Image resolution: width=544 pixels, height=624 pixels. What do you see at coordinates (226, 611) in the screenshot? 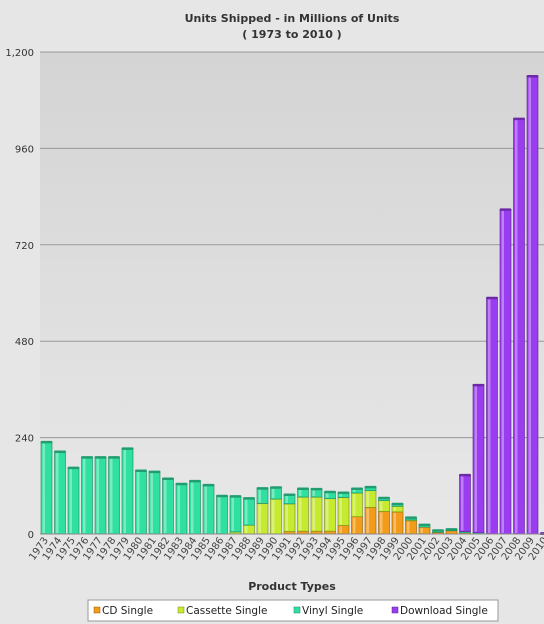
I see `legend-label: Cassette Single` at bounding box center [226, 611].